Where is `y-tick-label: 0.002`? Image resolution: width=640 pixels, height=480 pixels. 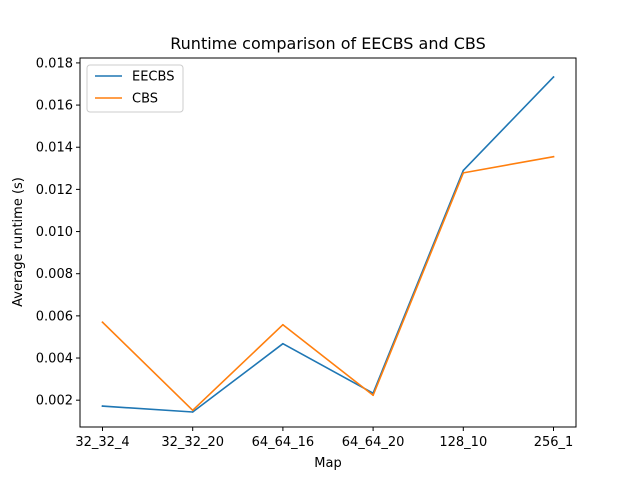
y-tick-label: 0.002 is located at coordinates (54, 401).